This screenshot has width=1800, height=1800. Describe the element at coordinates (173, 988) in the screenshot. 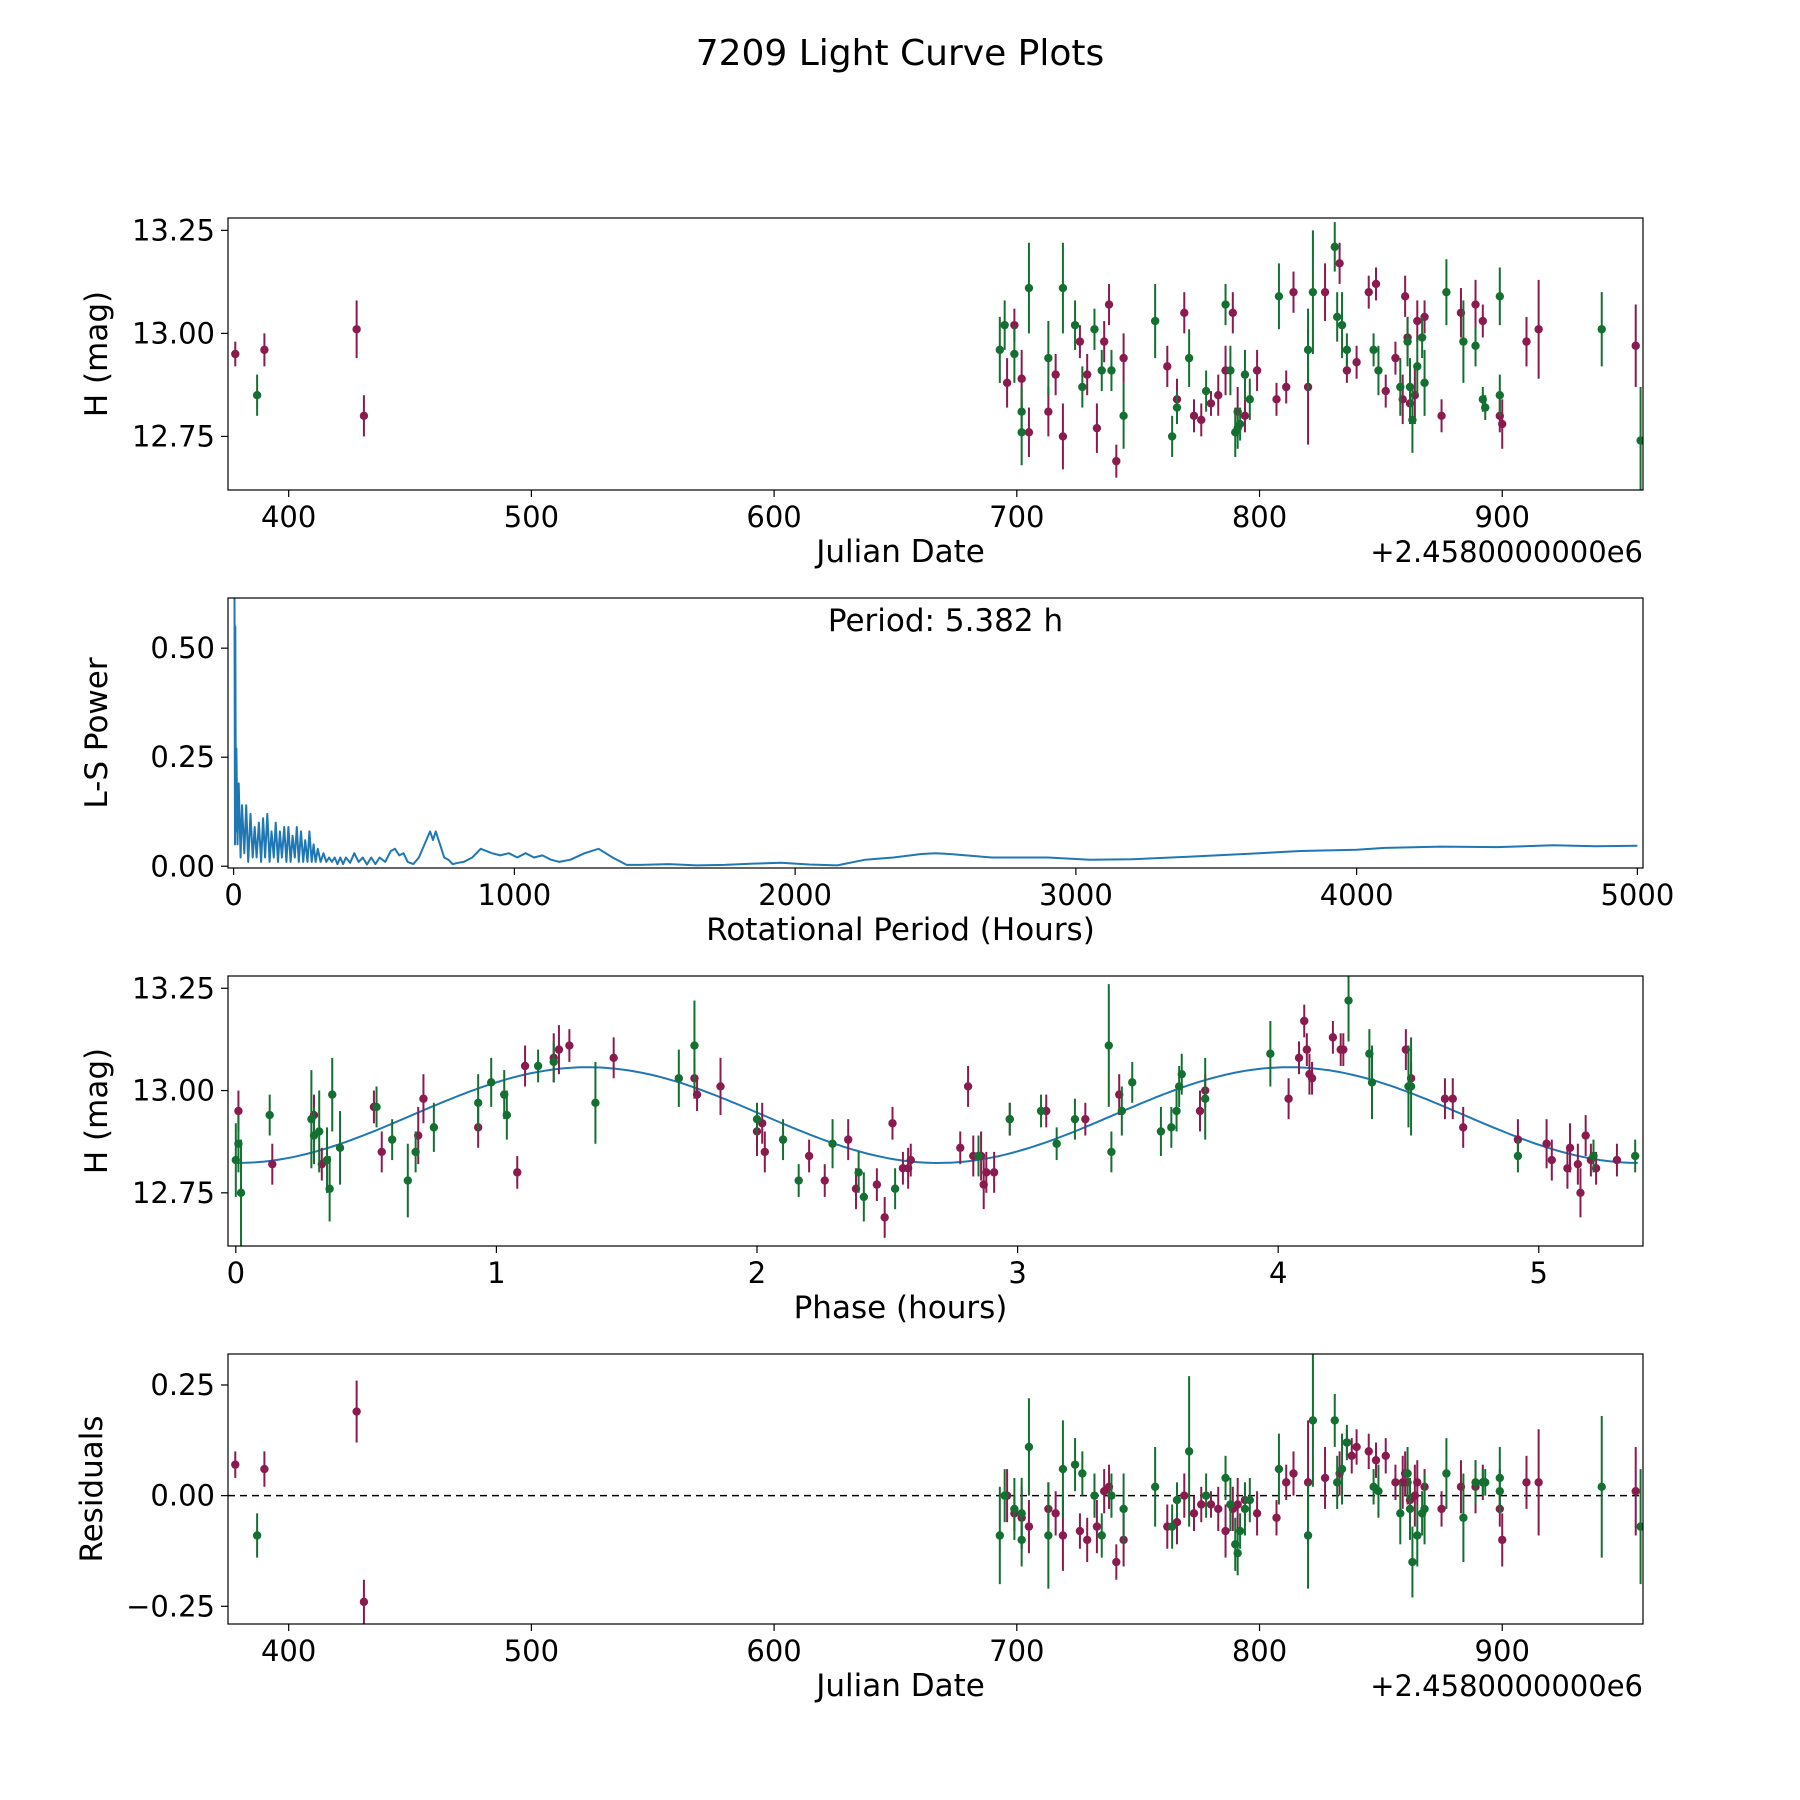

I see `y-tick-label: 13.25` at that location.